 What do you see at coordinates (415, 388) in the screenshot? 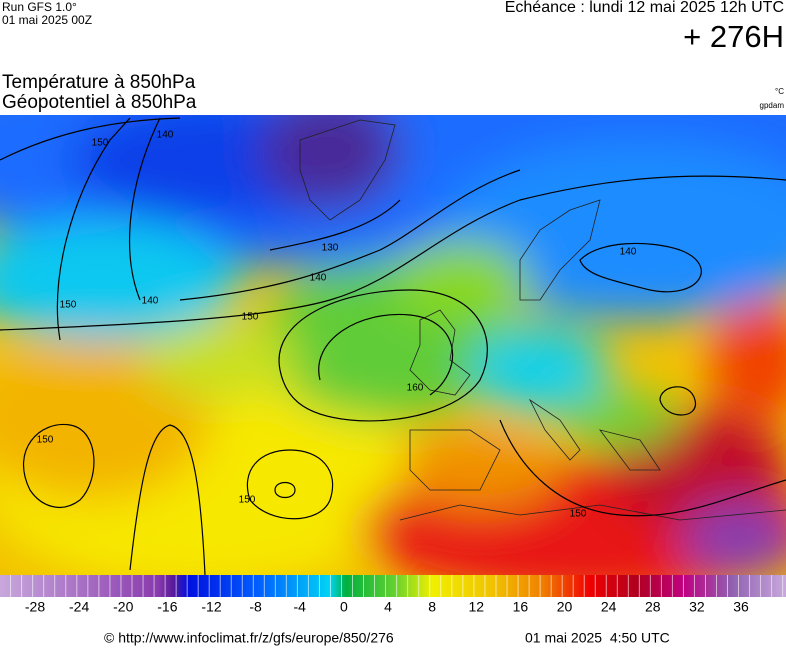
I see `contour-label: 160` at bounding box center [415, 388].